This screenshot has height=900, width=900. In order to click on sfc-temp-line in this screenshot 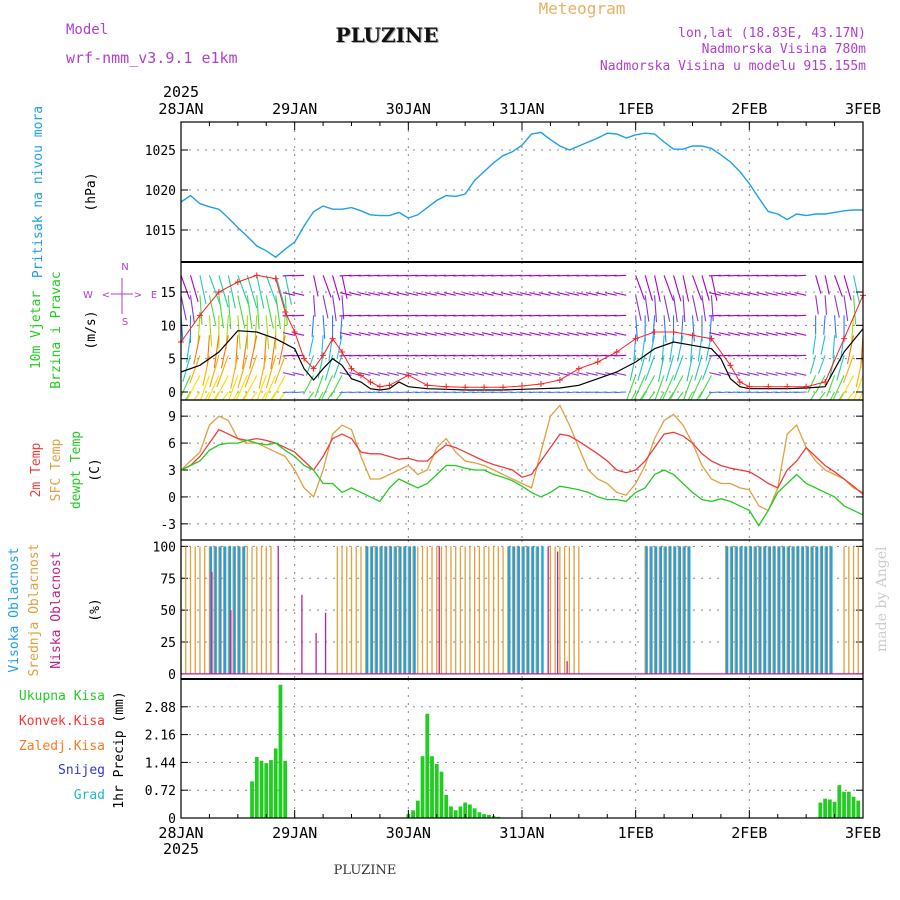, I will do `click(522, 458)`.